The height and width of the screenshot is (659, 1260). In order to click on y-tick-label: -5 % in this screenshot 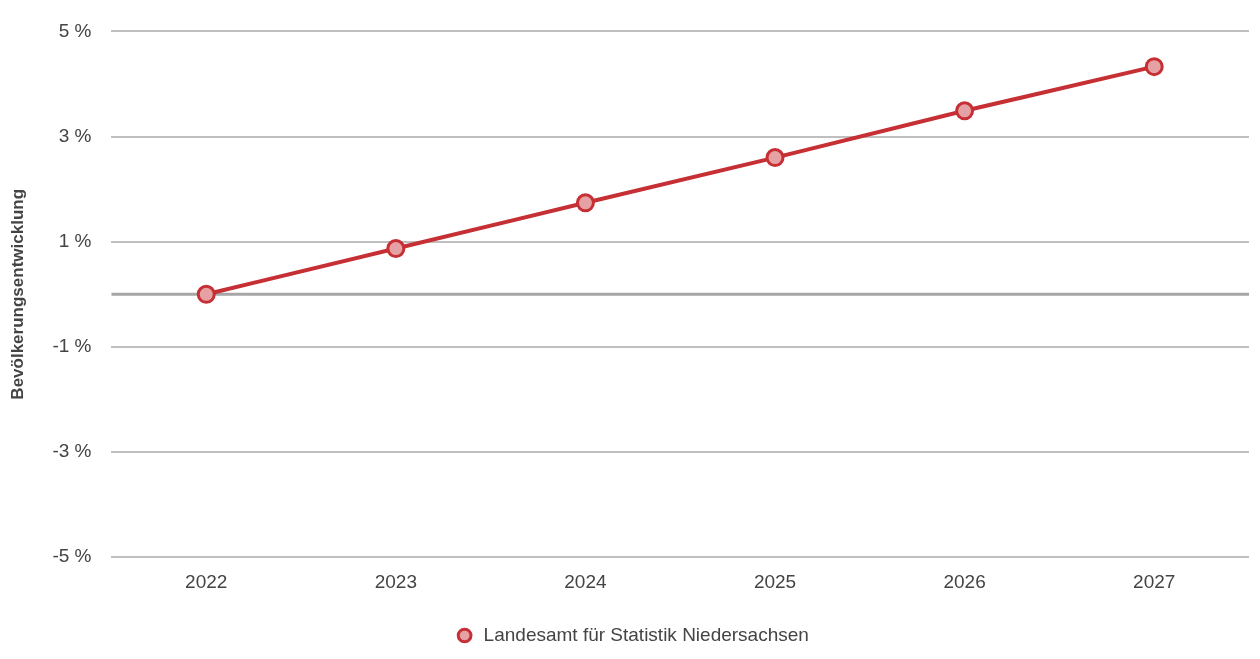, I will do `click(72, 556)`.